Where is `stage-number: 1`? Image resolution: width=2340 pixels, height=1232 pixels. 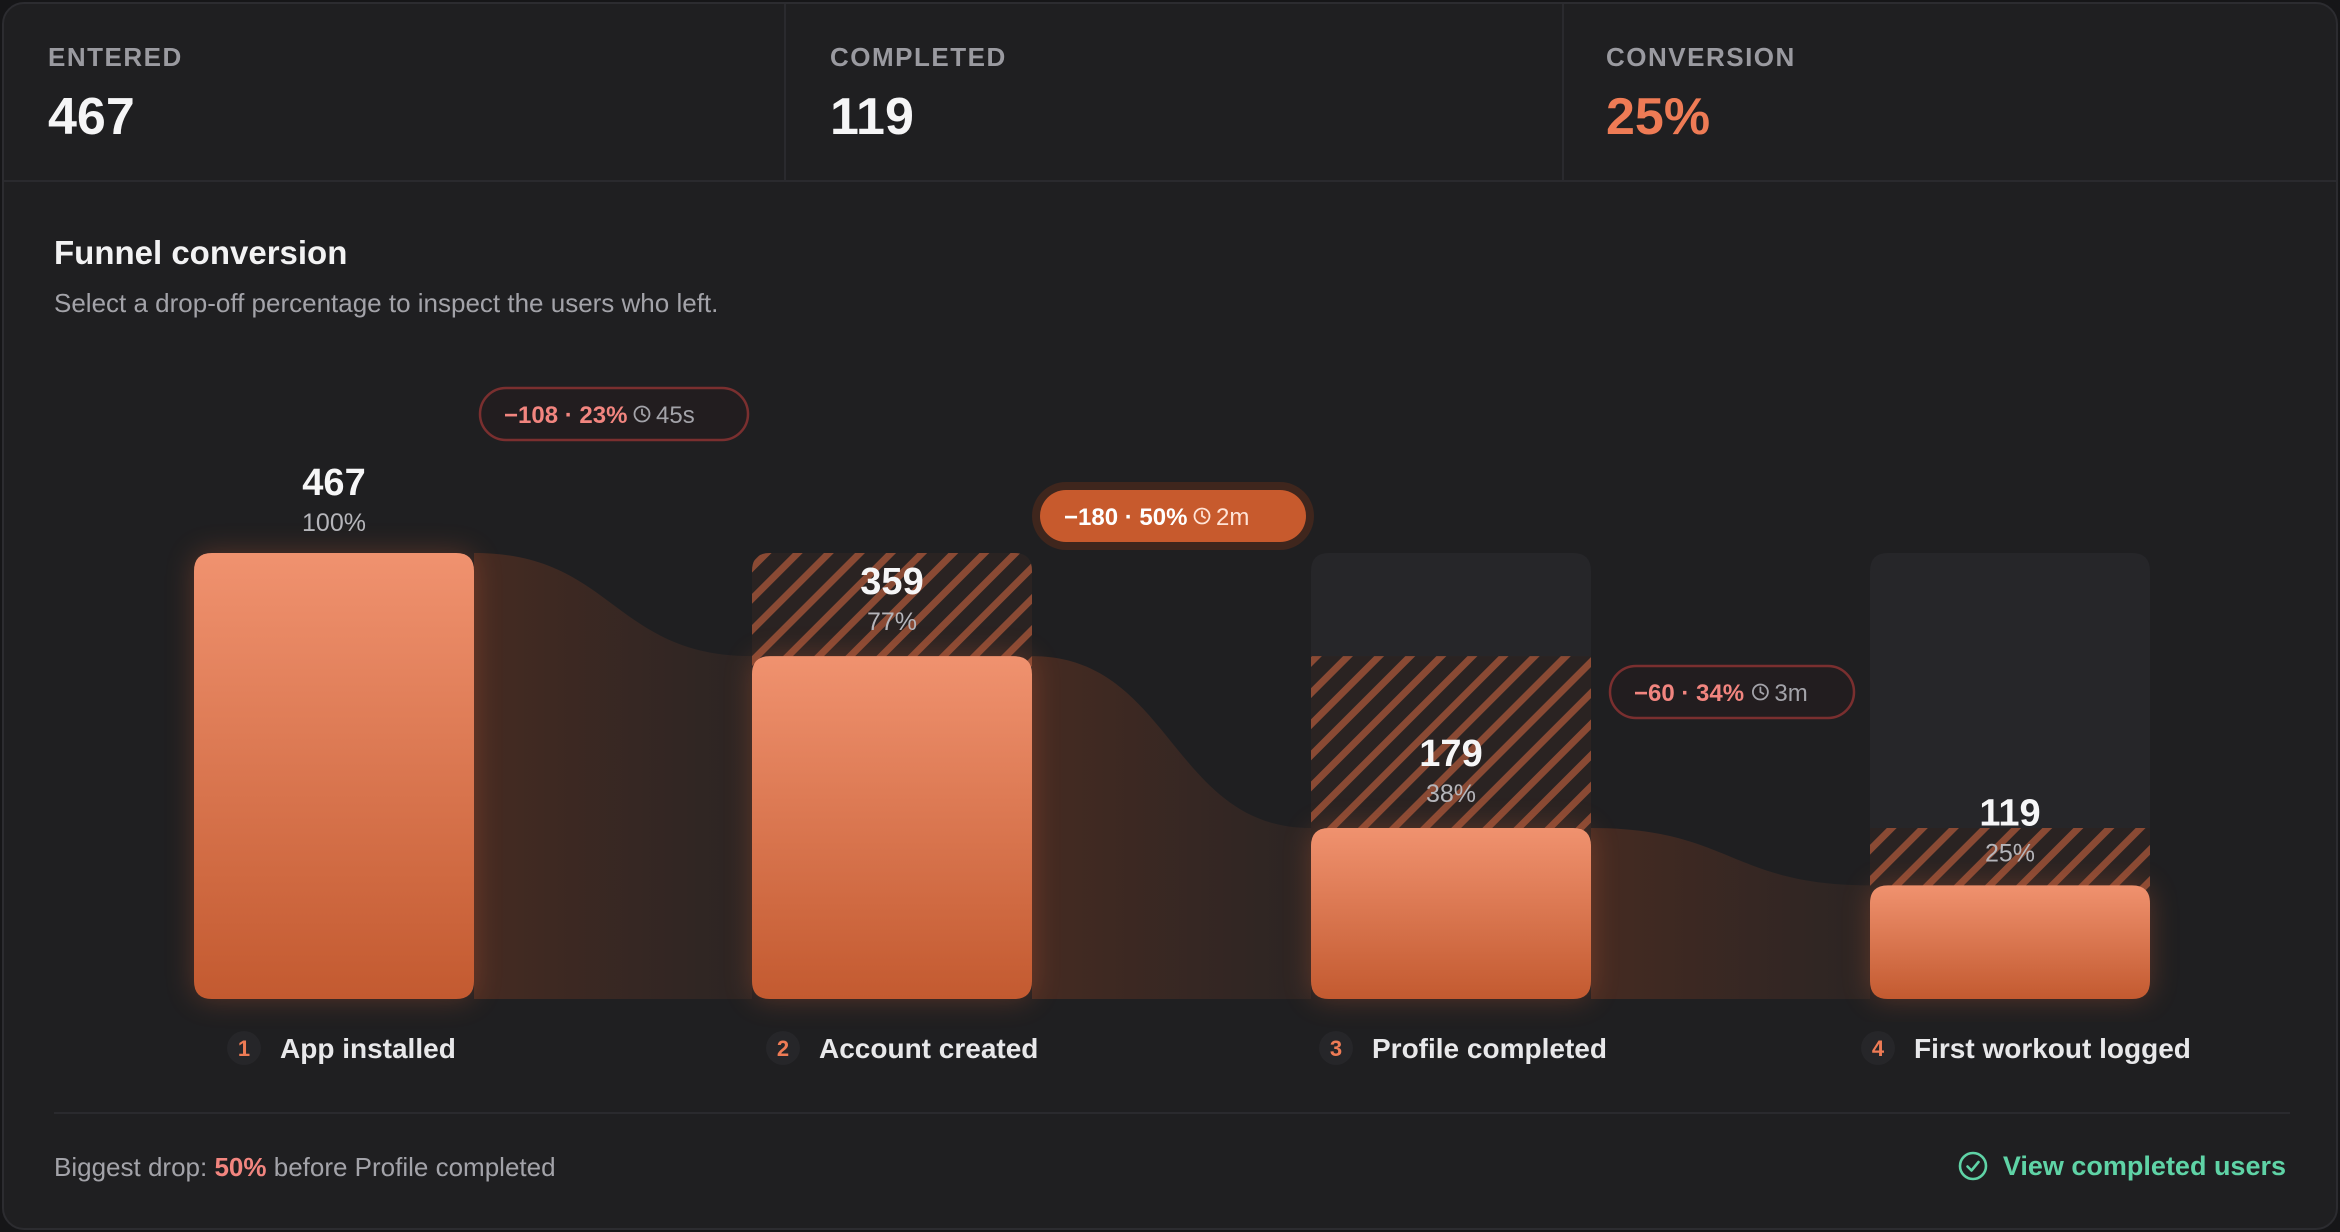
stage-number: 1 is located at coordinates (244, 1048).